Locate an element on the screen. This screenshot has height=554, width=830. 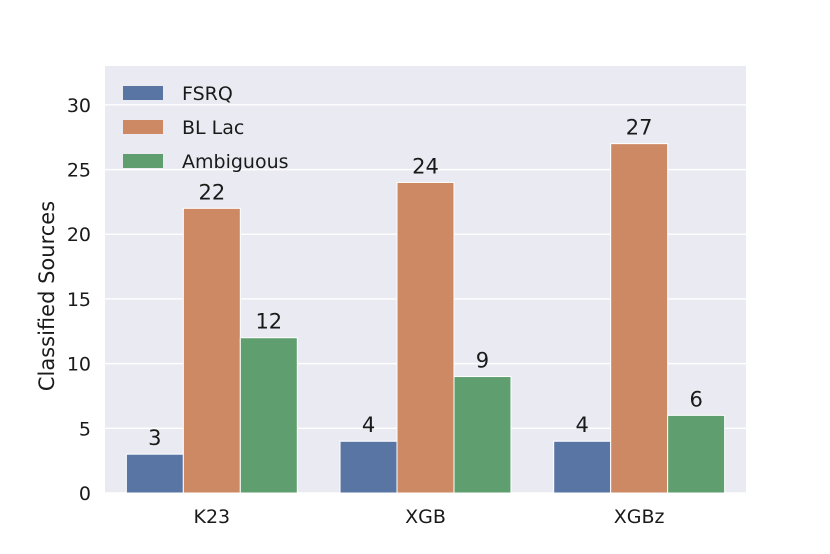
y-tick-labels: 0 5 10 15 20 25 30 is located at coordinates (79, 300).